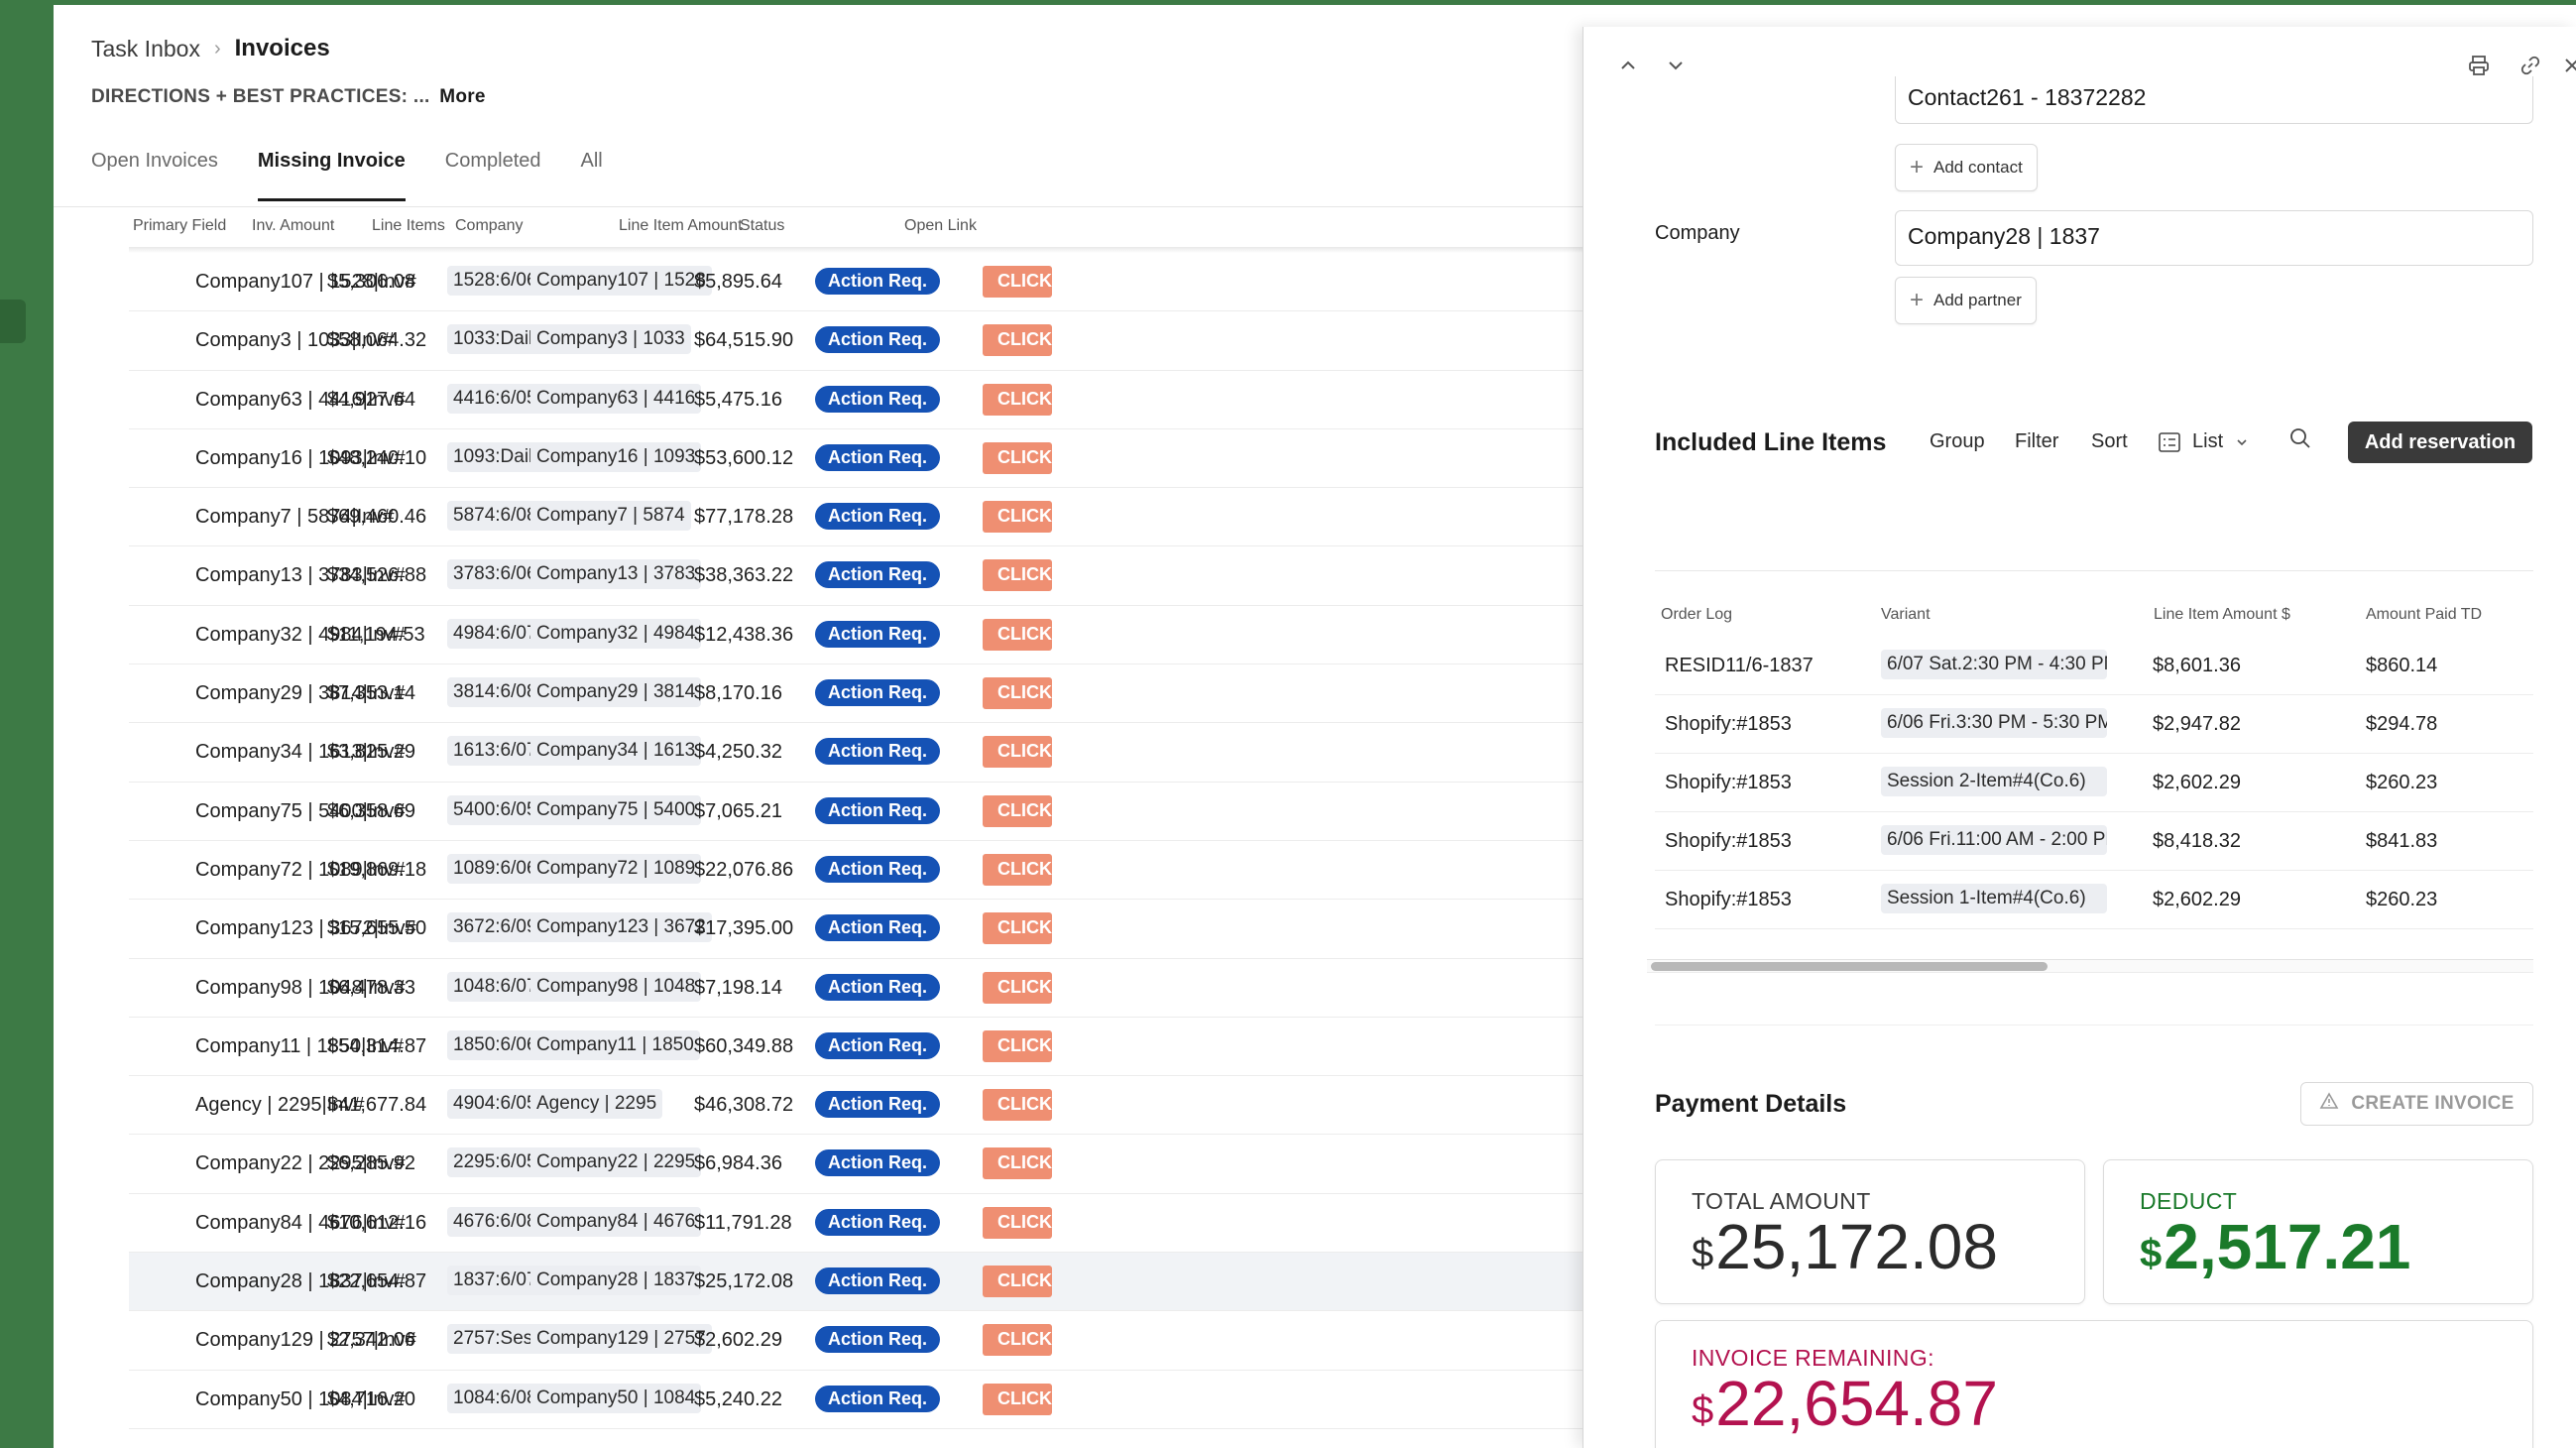  What do you see at coordinates (1676, 65) in the screenshot?
I see `chevron-down-icon` at bounding box center [1676, 65].